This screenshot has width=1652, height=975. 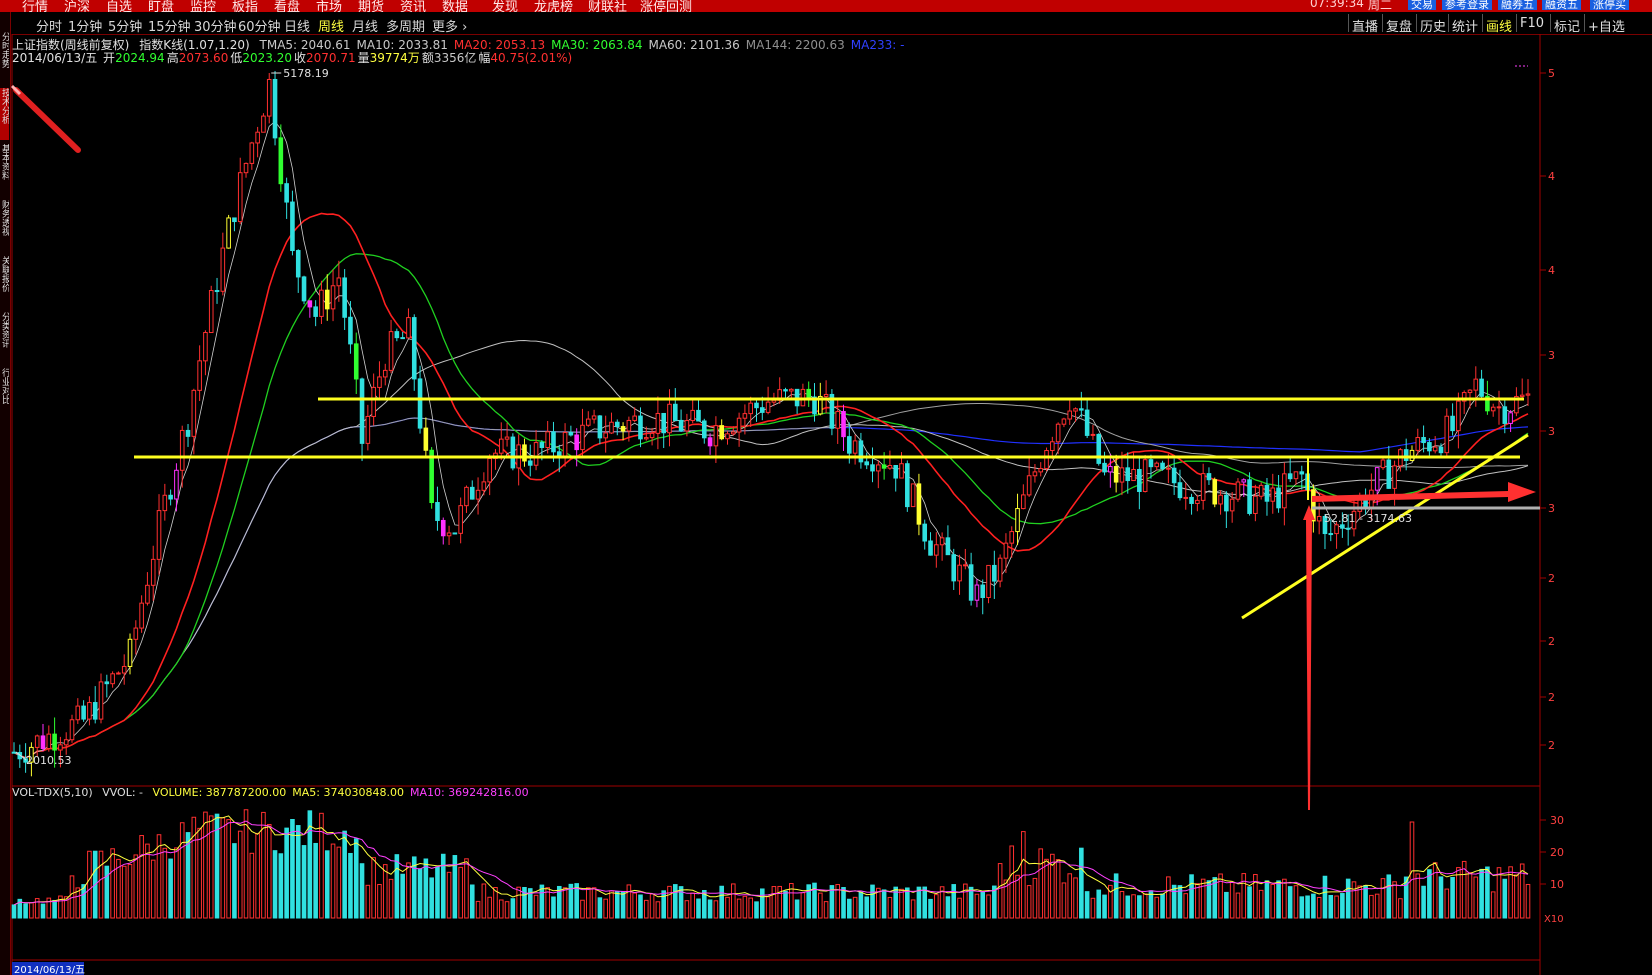 I want to click on tool-4: 画线, so click(x=1499, y=27).